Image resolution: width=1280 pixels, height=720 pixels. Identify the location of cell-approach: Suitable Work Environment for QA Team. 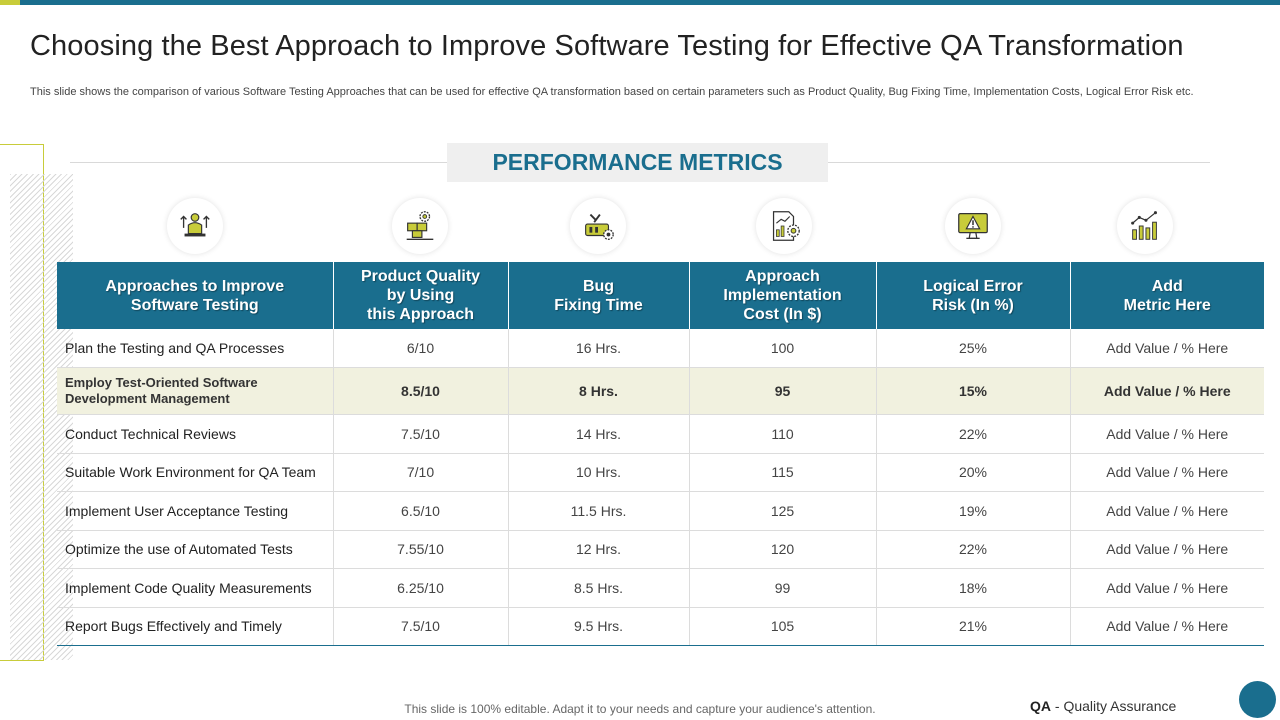
(195, 472).